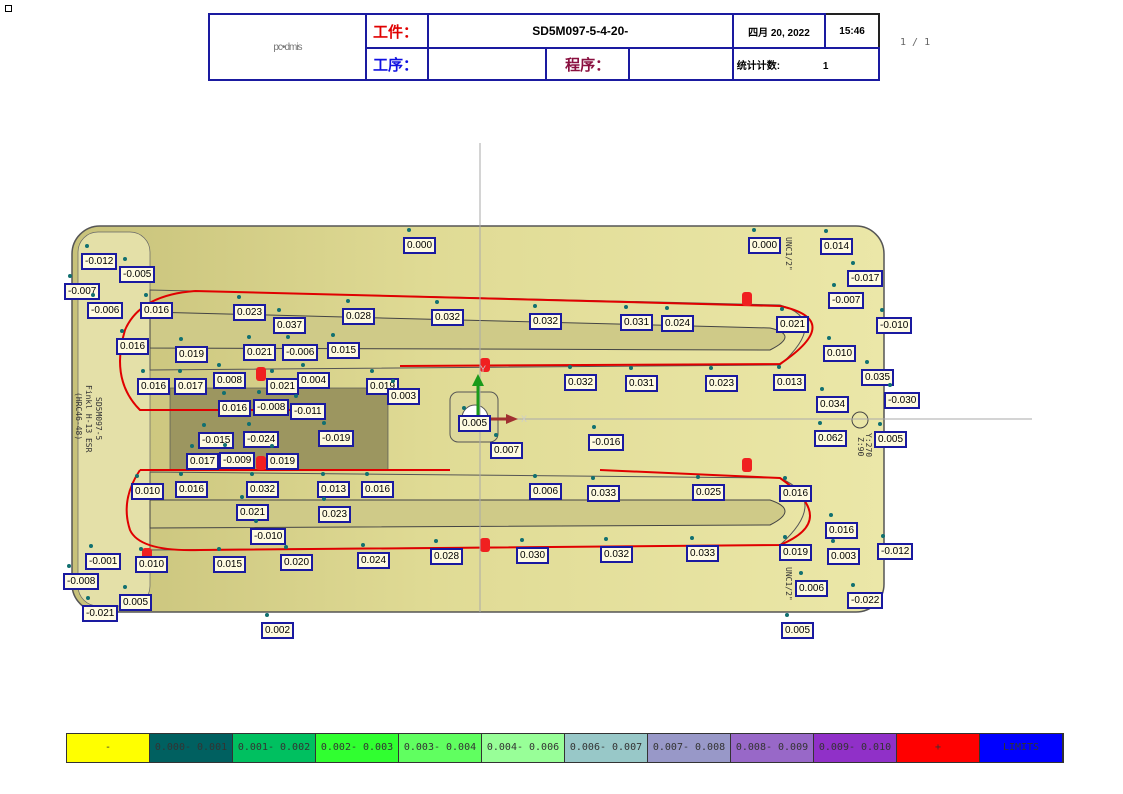  Describe the element at coordinates (678, 323) in the screenshot. I see `deviation-label: 0.024` at that location.